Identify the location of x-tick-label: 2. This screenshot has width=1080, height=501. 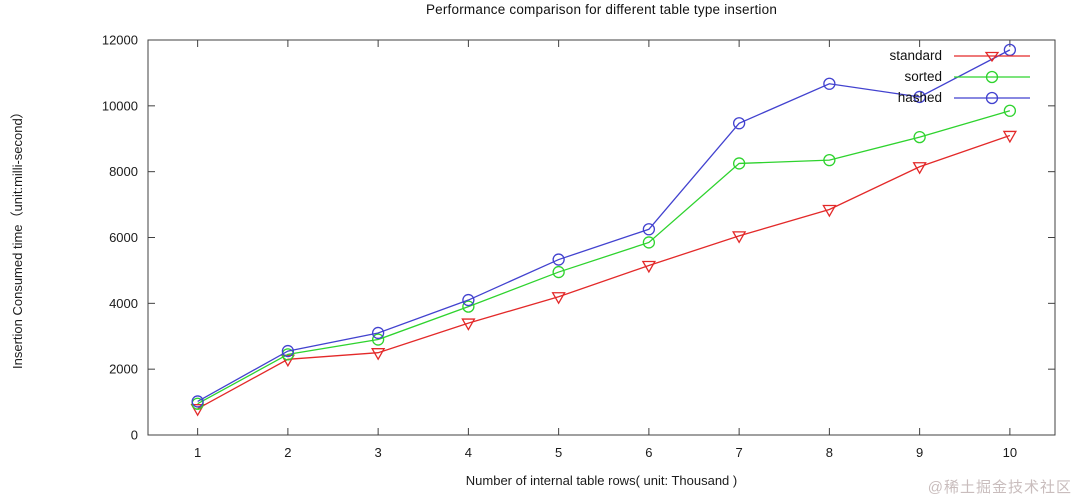
(287, 452).